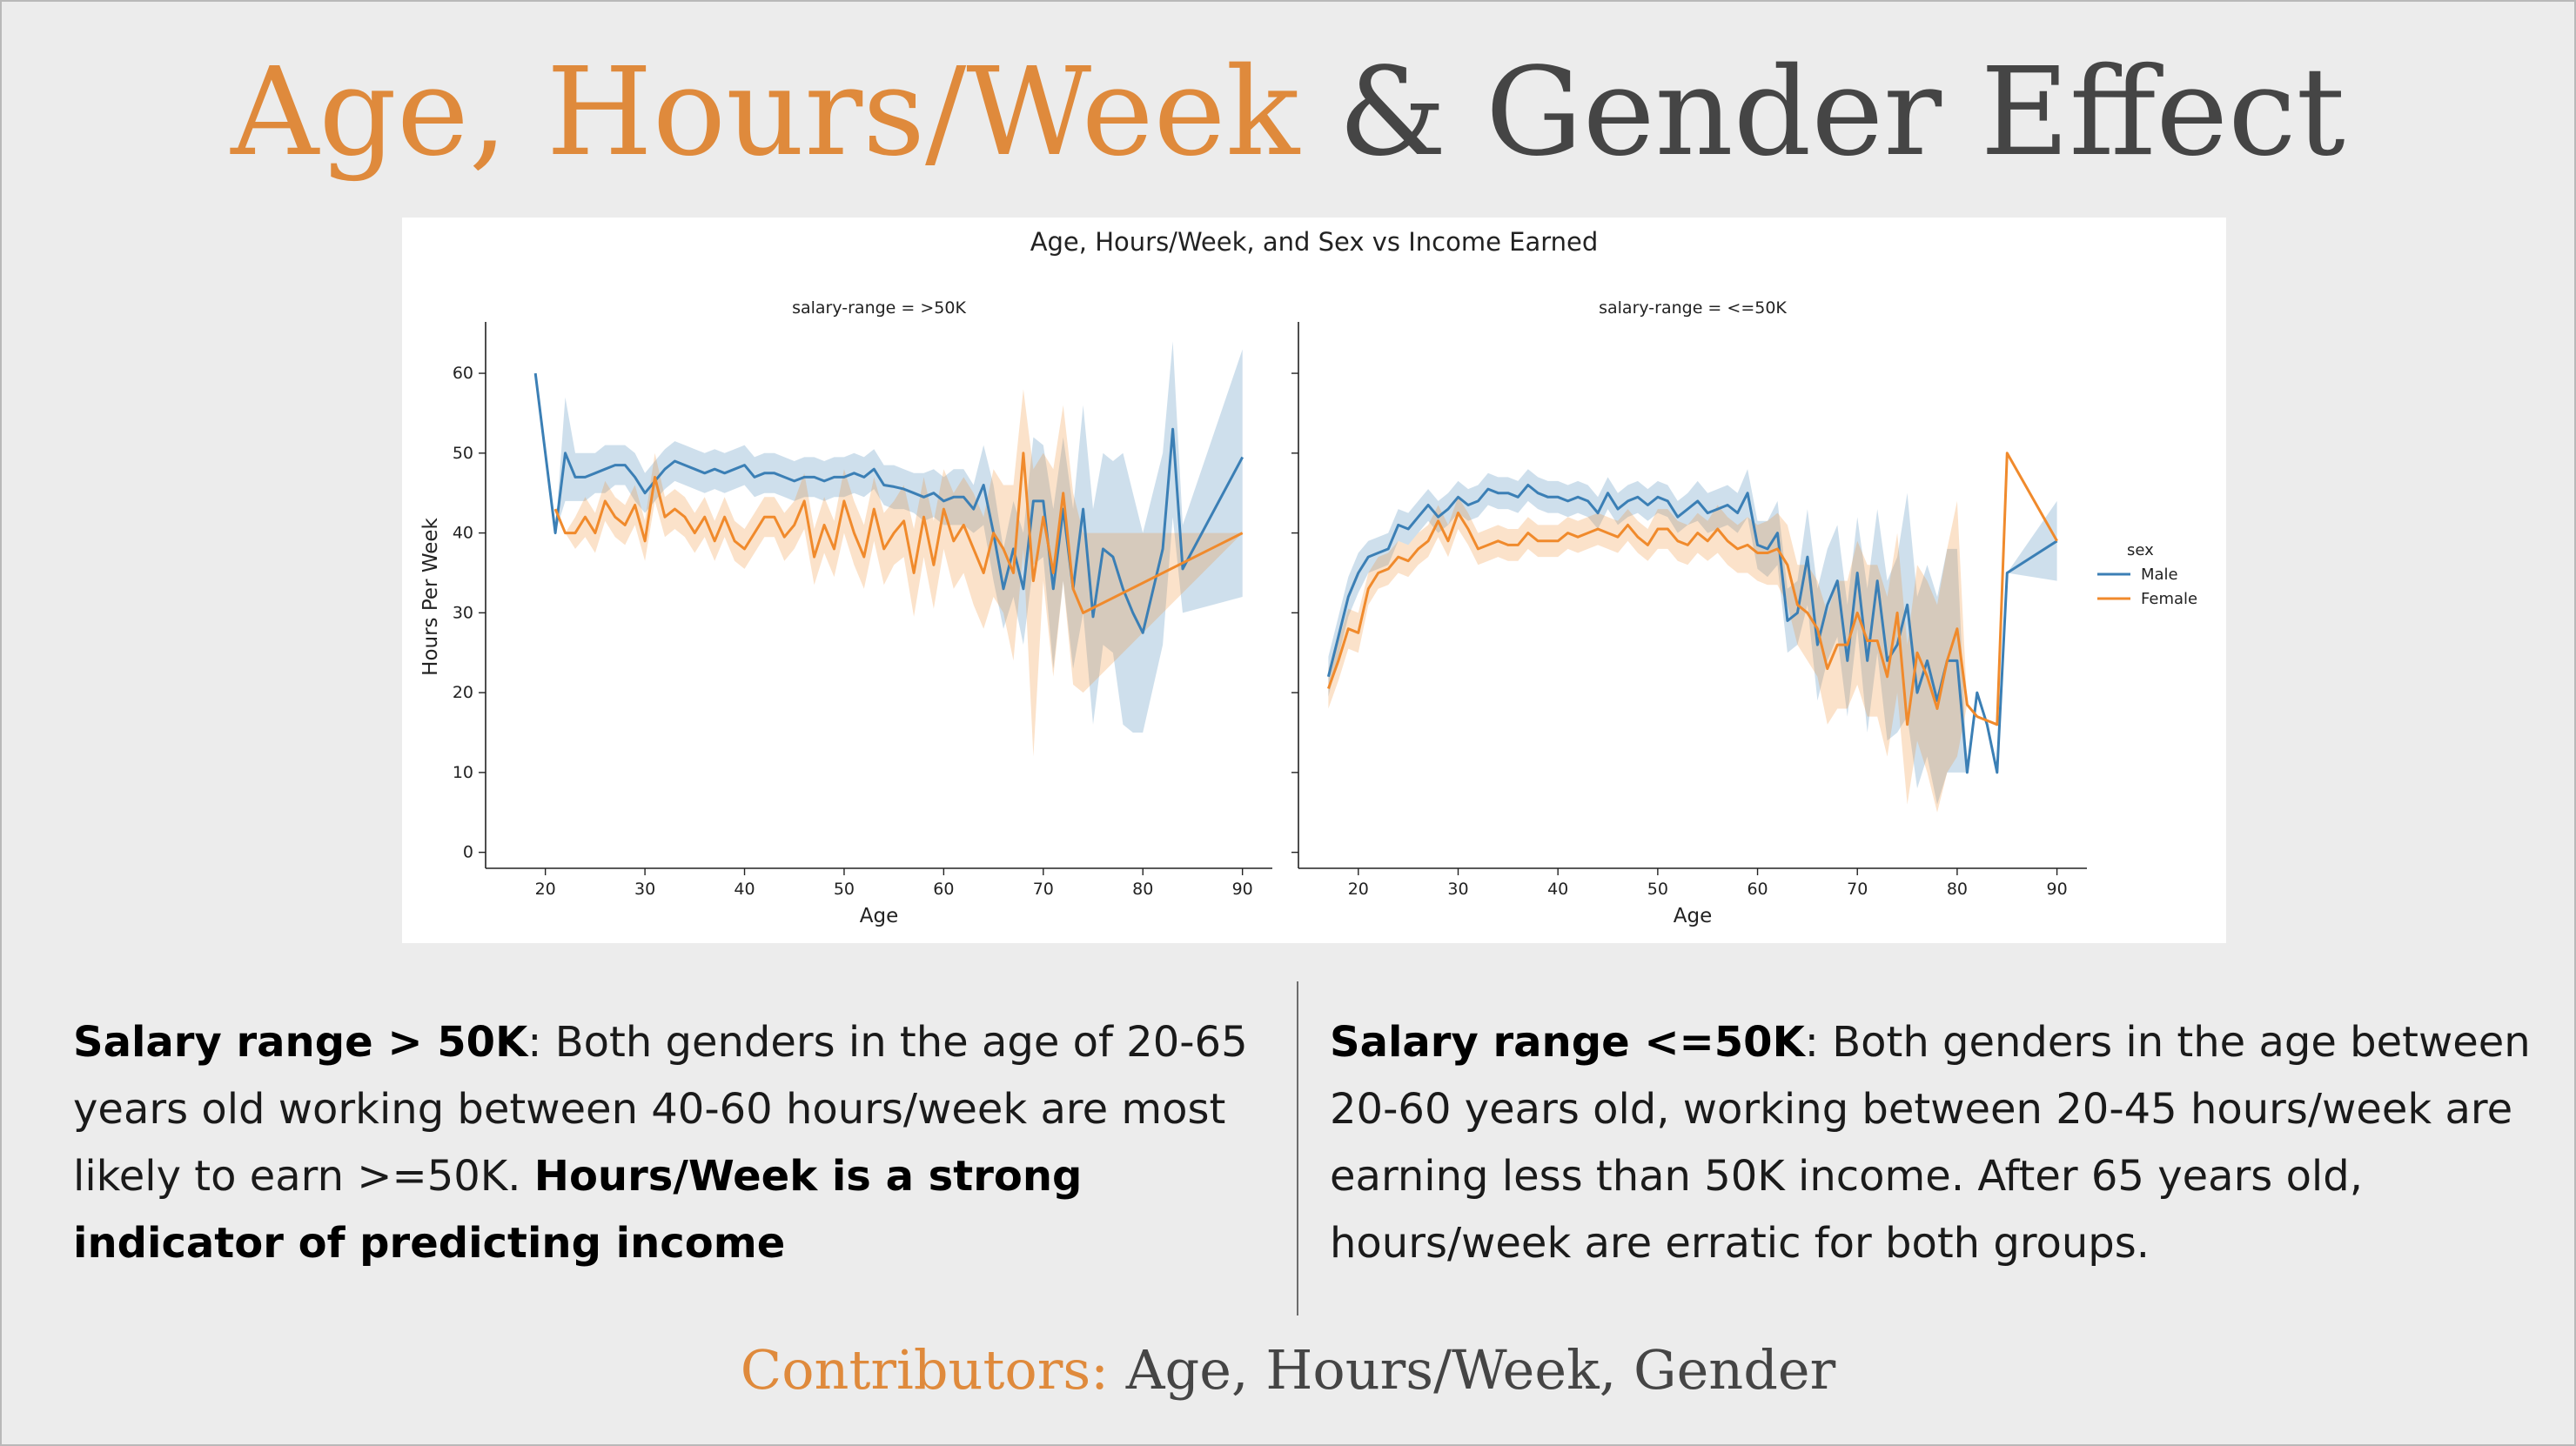 The width and height of the screenshot is (2576, 1446). I want to click on y-tick-label: 30, so click(463, 612).